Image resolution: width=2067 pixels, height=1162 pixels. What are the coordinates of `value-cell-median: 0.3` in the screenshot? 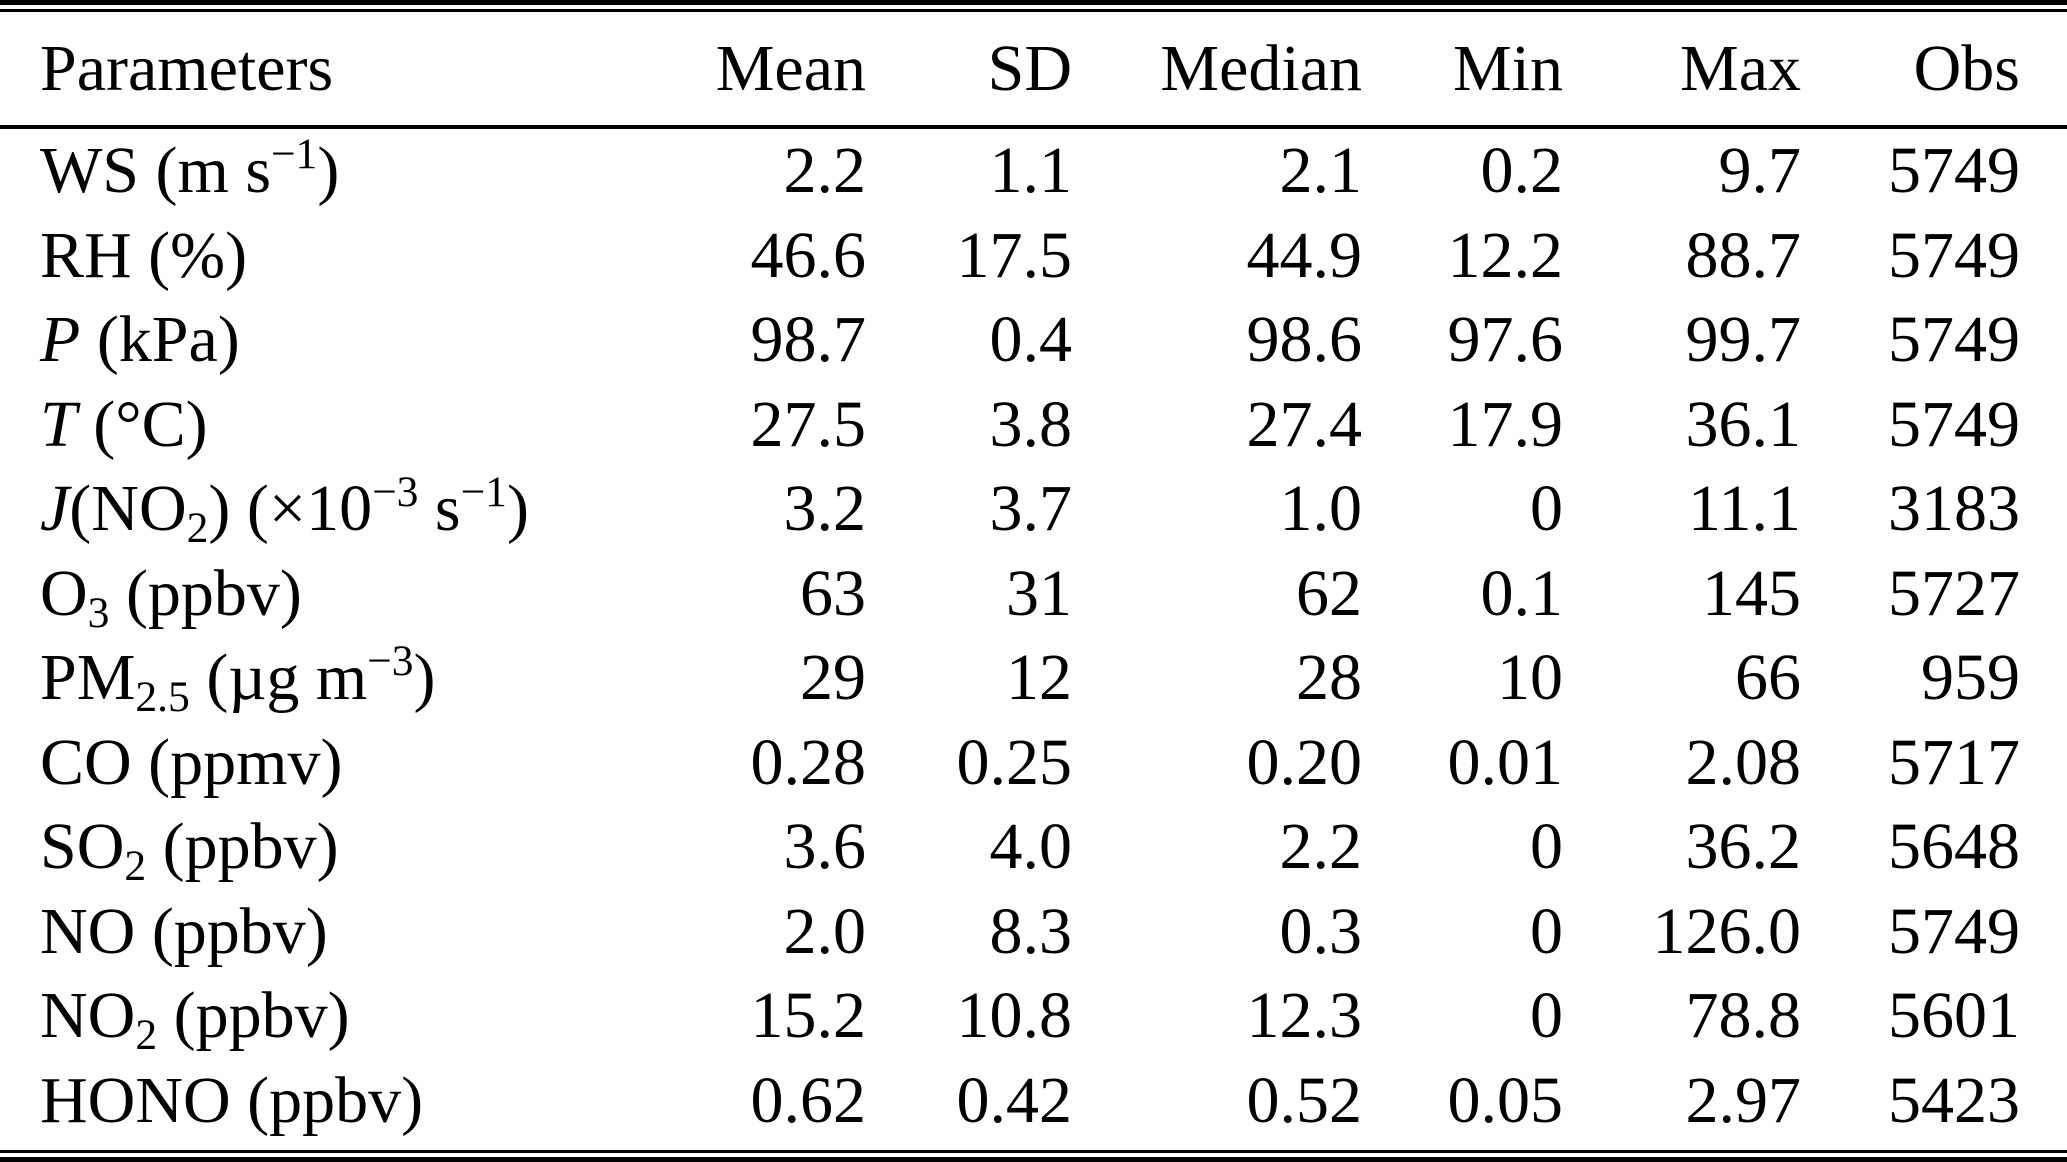 It's located at (1321, 931).